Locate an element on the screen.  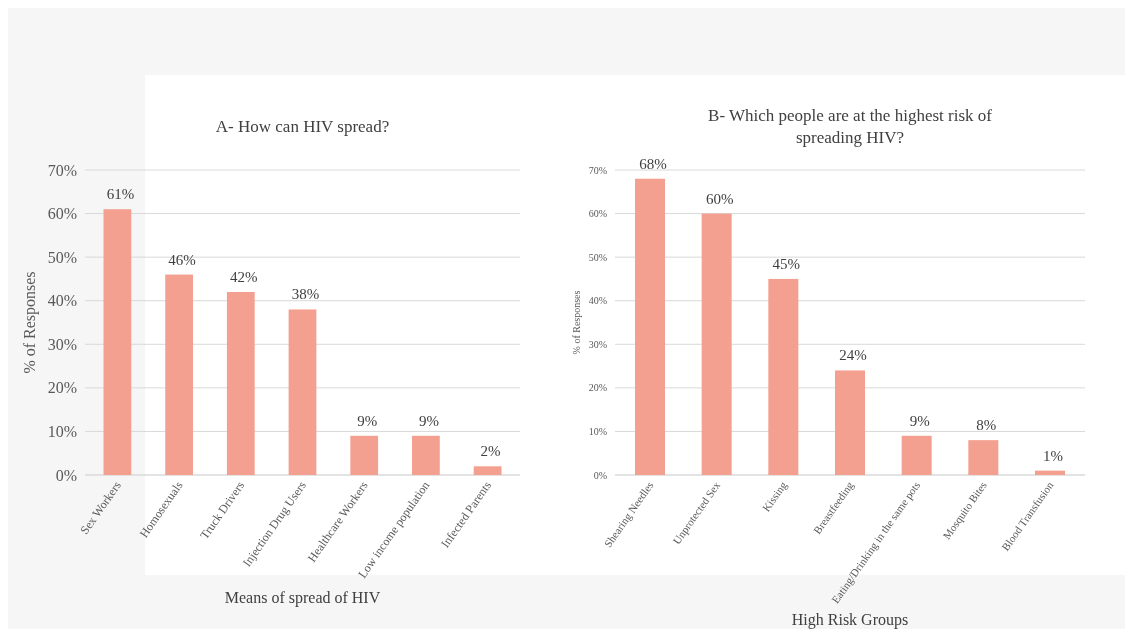
data-label: 8% is located at coordinates (986, 425).